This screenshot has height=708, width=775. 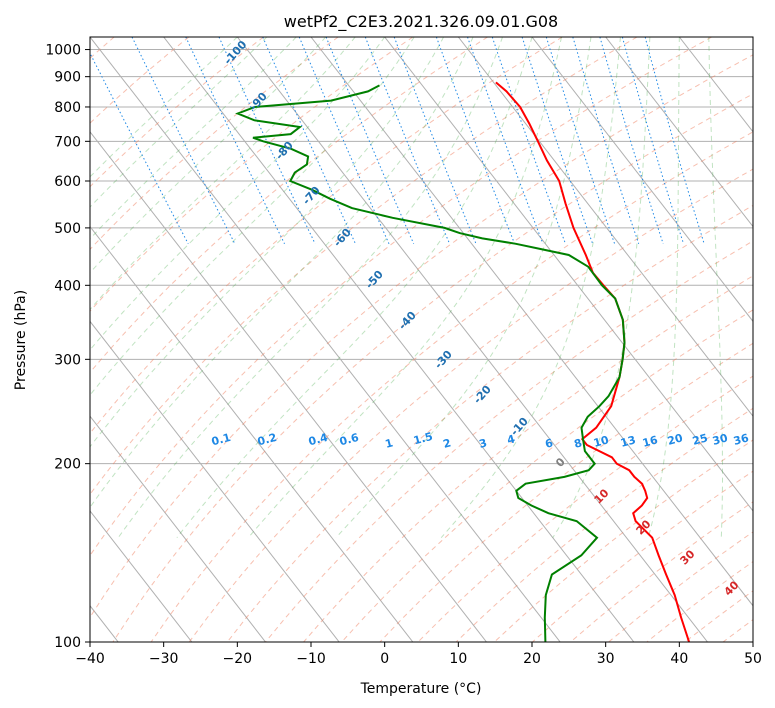 I want to click on x-tick-label: 10, so click(x=458, y=659).